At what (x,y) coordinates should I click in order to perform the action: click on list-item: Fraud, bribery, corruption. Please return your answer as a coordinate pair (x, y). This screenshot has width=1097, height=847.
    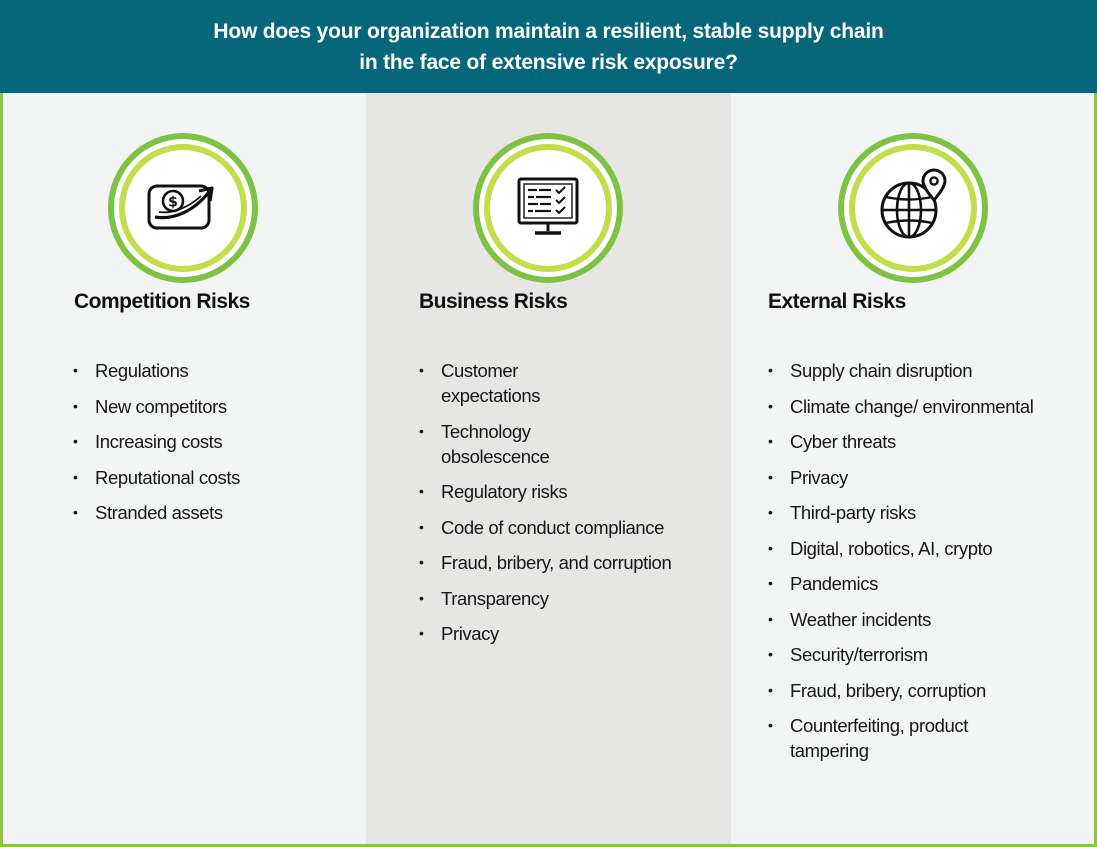
    Looking at the image, I should click on (928, 690).